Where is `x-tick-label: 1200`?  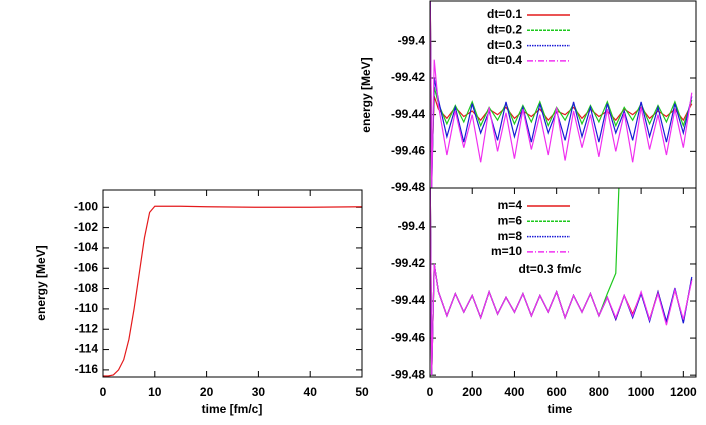 x-tick-label: 1200 is located at coordinates (683, 392).